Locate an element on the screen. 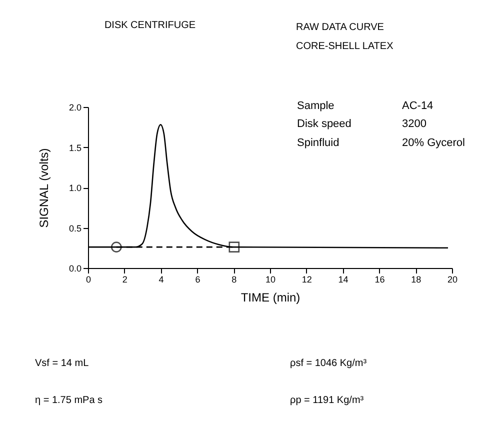 This screenshot has height=422, width=484. text: RAW DATA CURVE is located at coordinates (340, 27).